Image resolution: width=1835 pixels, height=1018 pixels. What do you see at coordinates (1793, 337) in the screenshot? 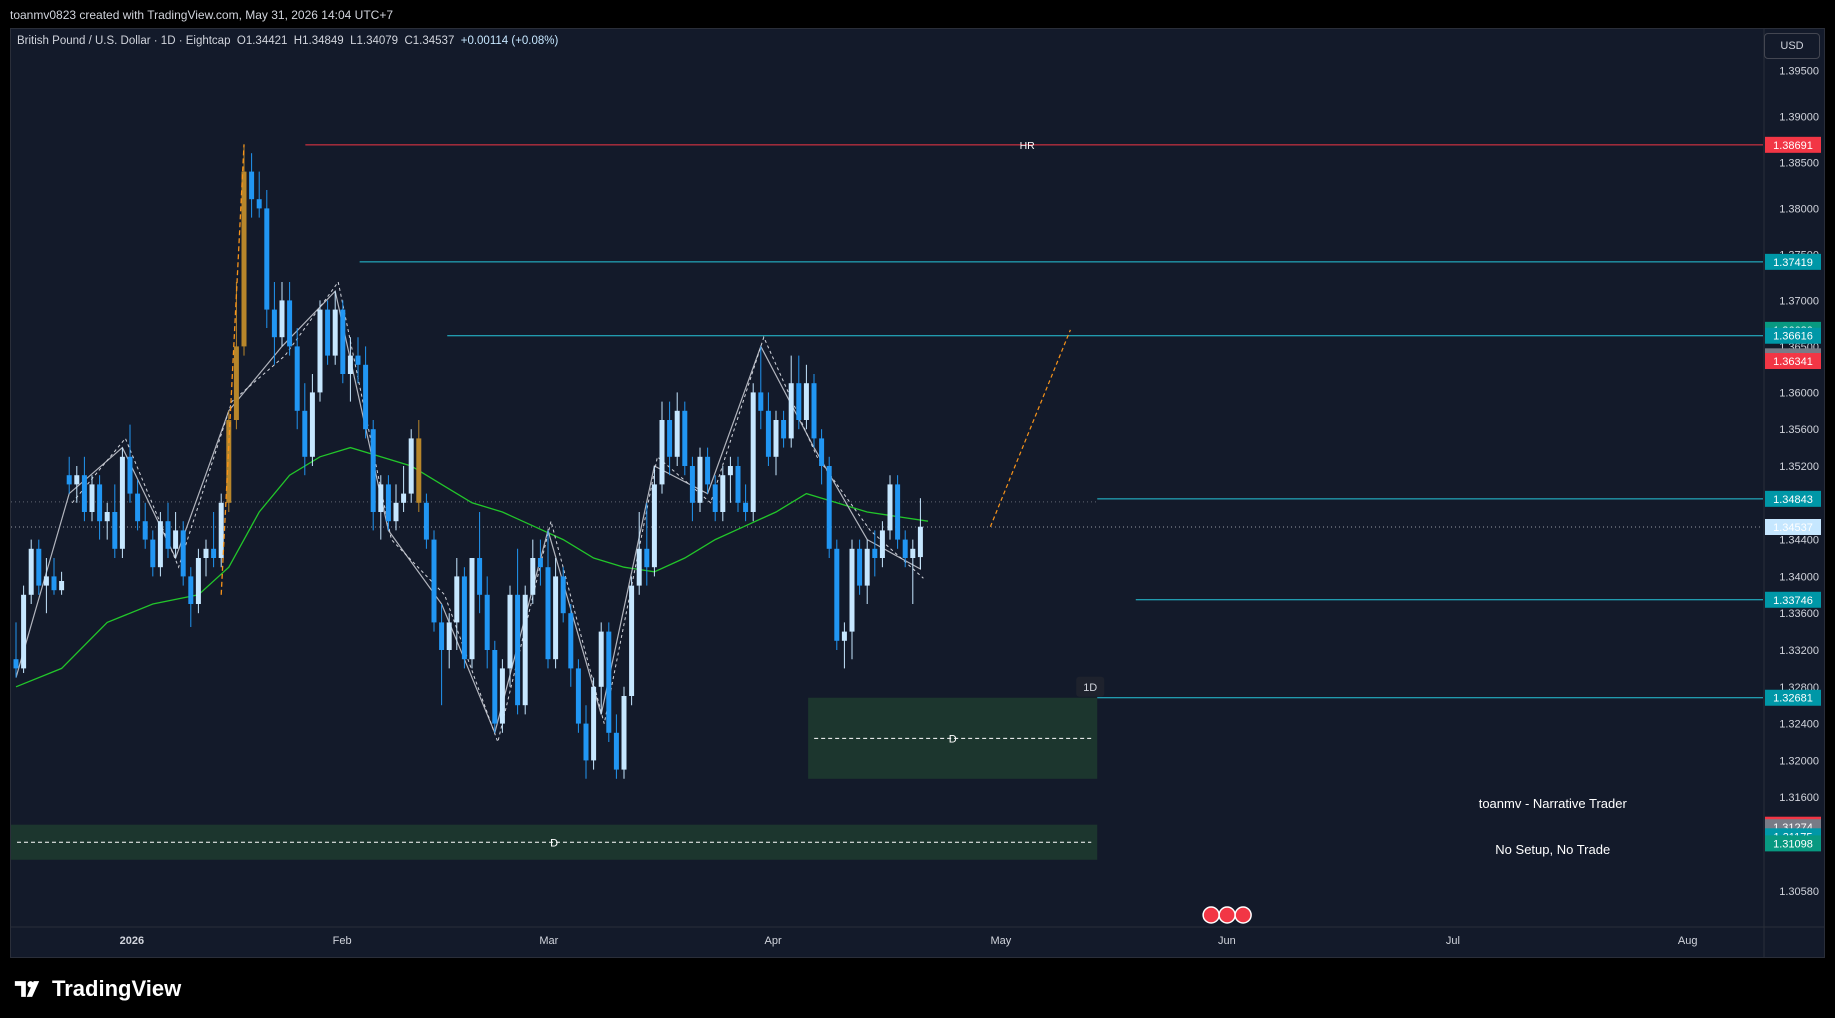
I see `price-label-text: 1.36616` at bounding box center [1793, 337].